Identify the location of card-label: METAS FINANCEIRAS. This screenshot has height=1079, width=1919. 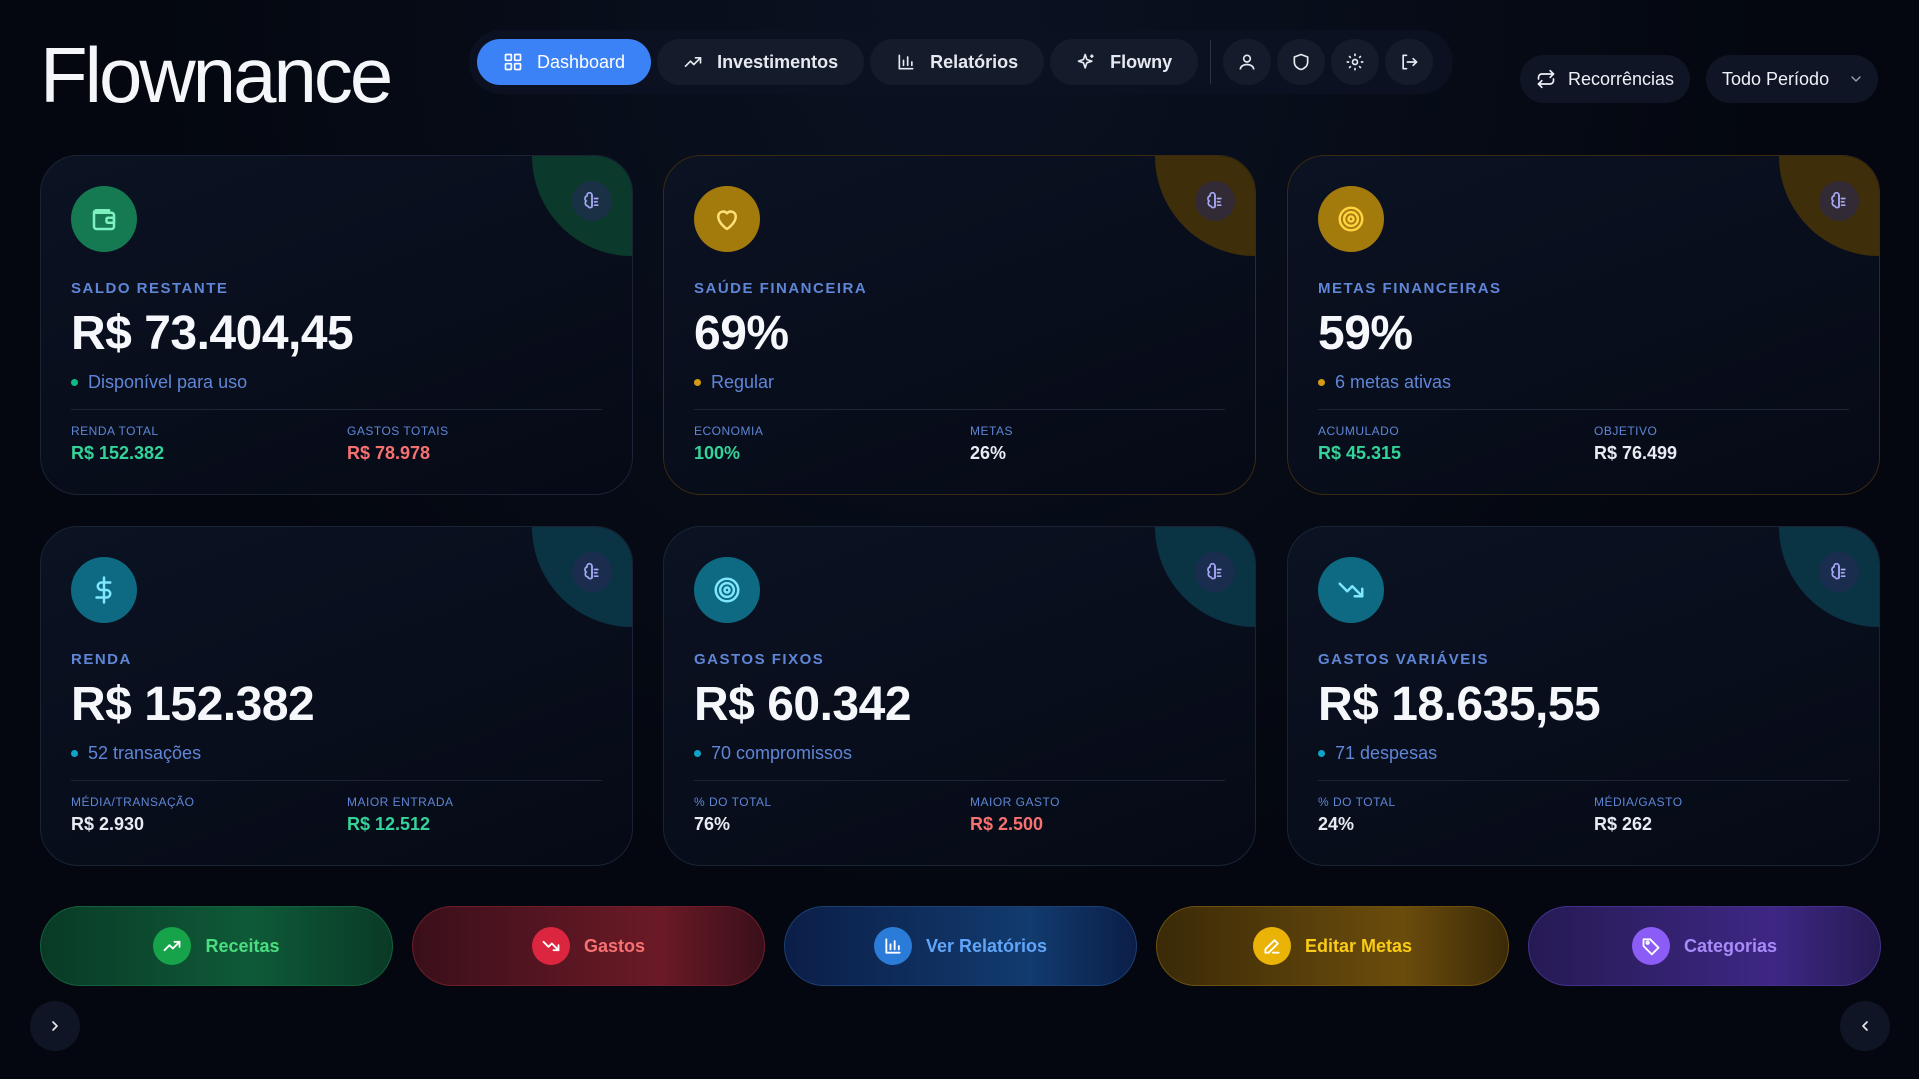
(1410, 288).